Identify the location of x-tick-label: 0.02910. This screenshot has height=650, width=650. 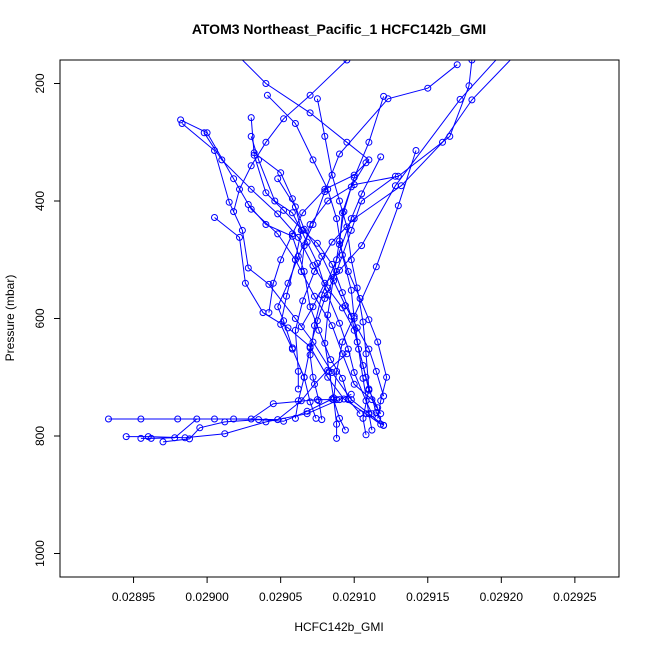
(355, 597).